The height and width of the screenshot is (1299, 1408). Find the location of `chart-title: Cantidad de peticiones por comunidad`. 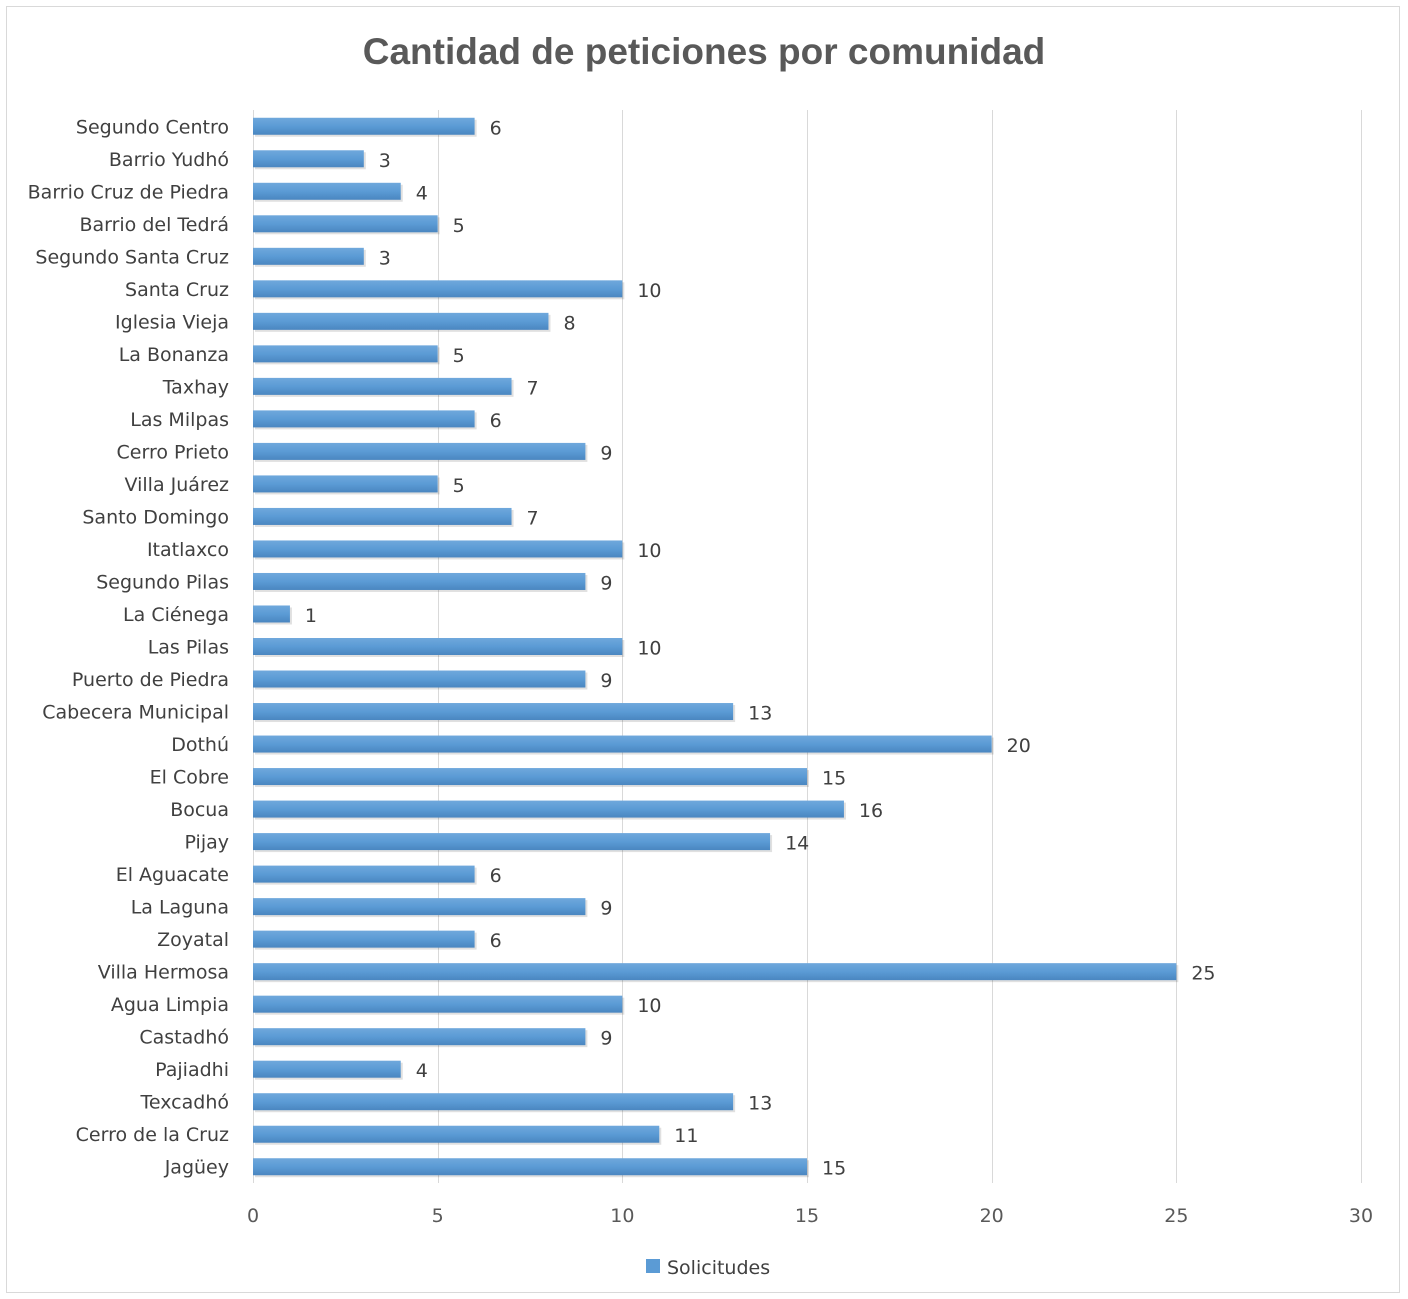

chart-title: Cantidad de peticiones por comunidad is located at coordinates (704, 51).